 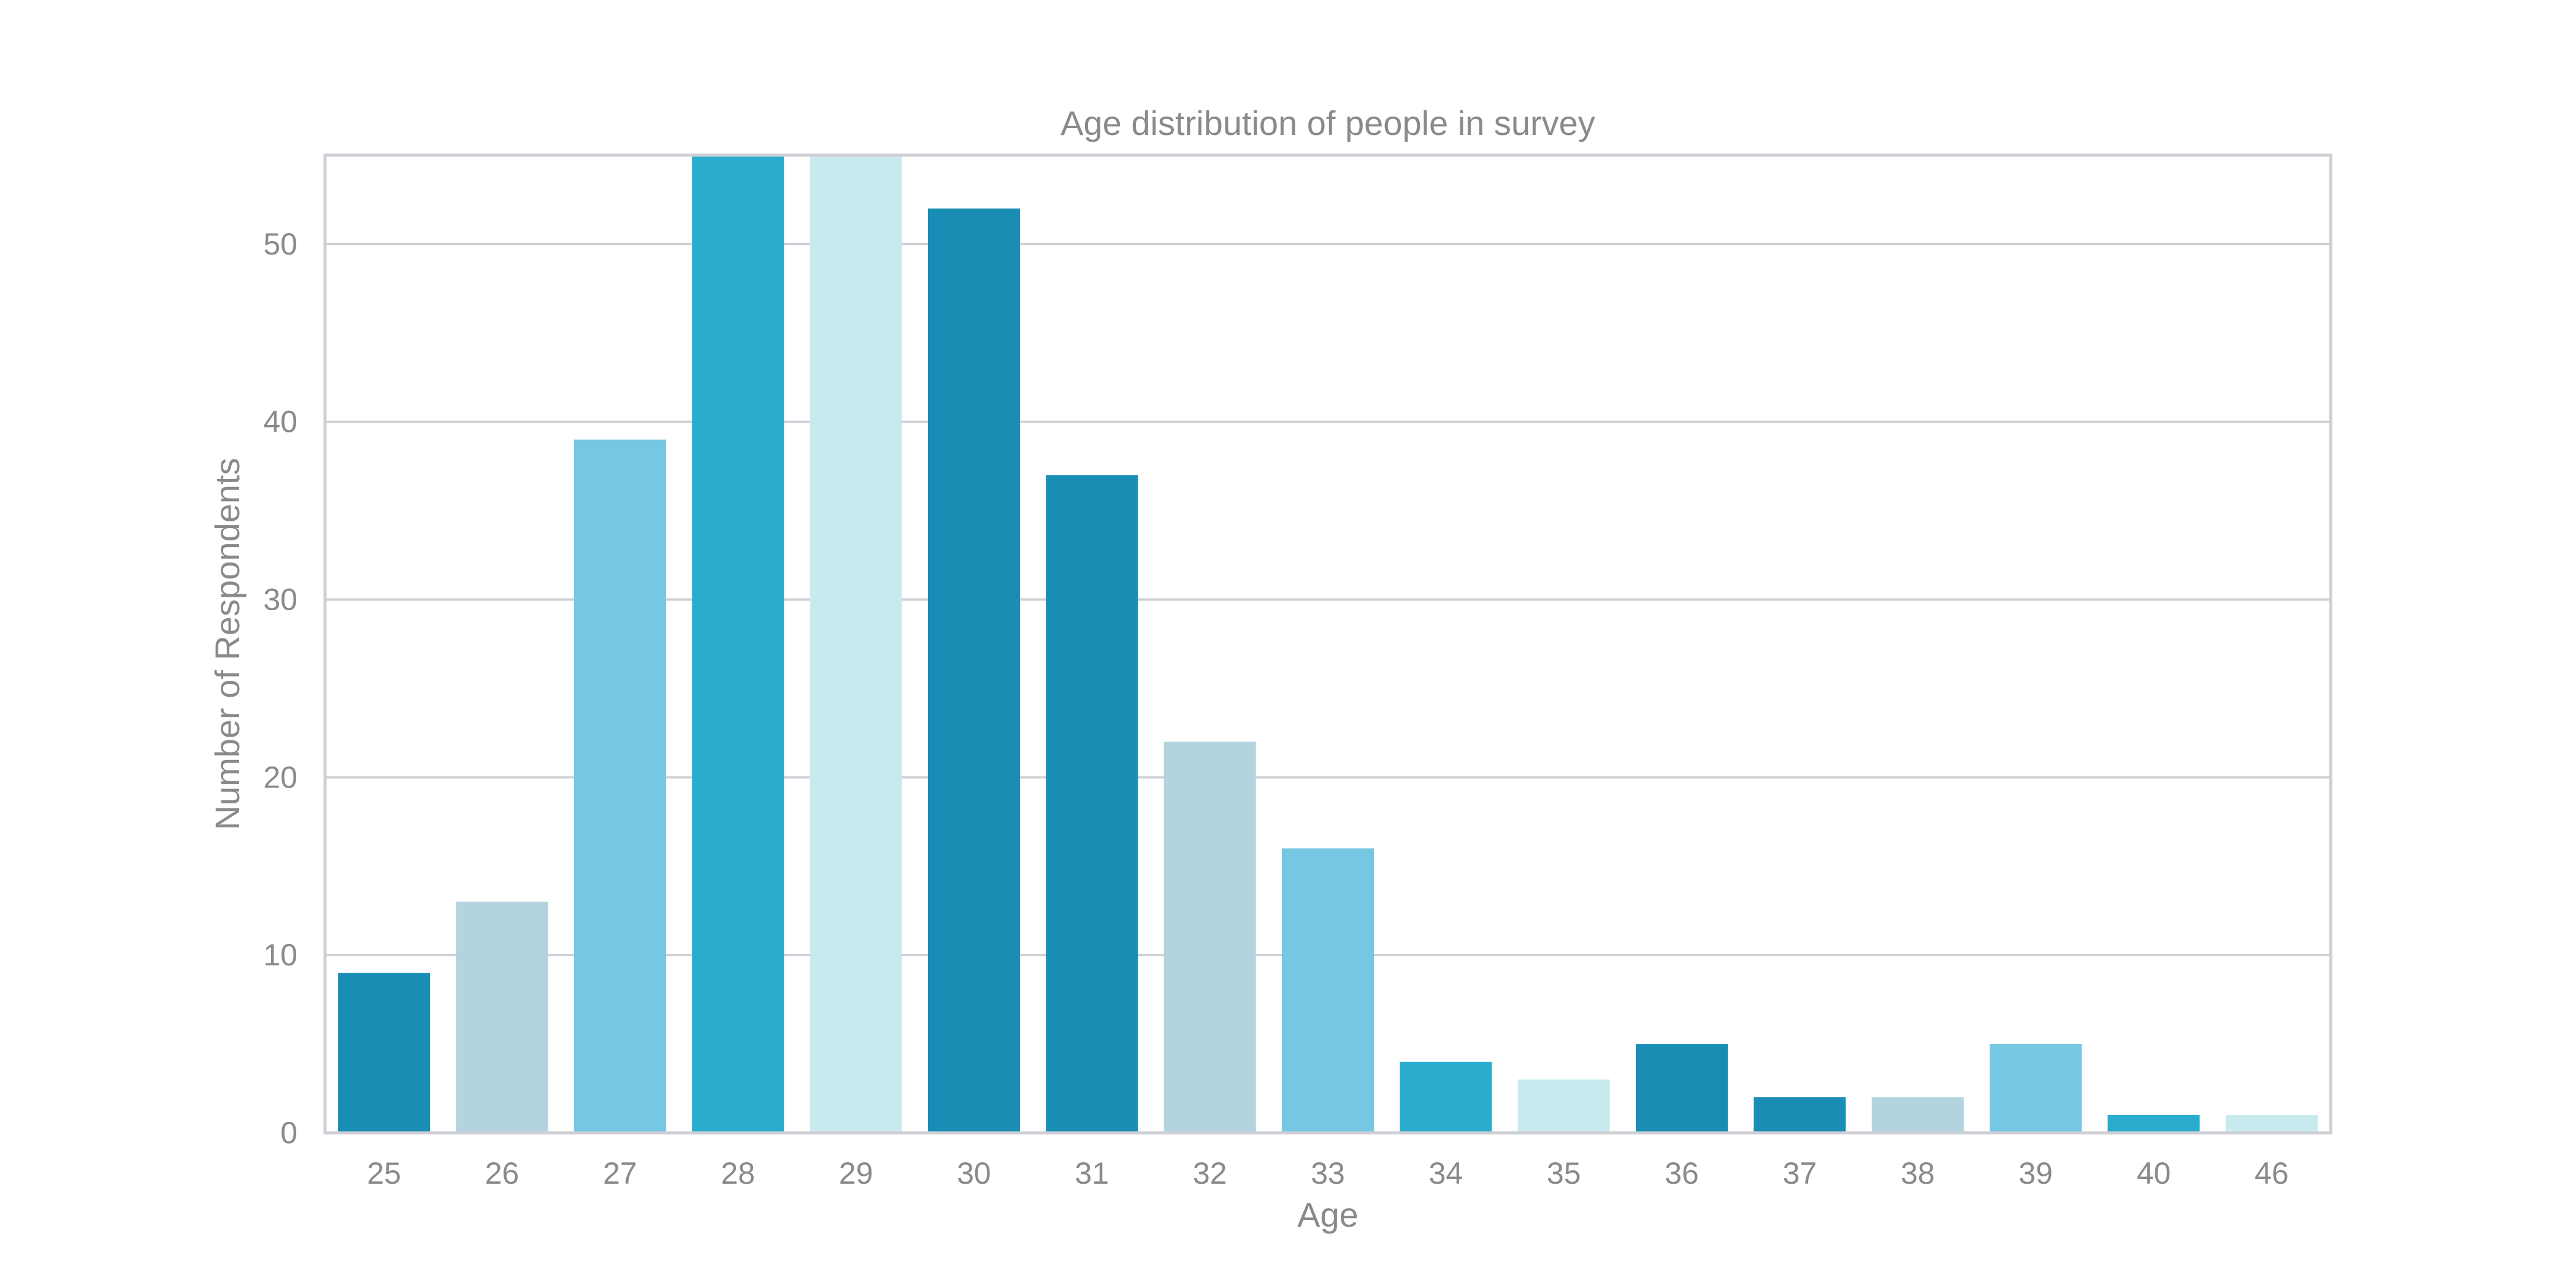 I want to click on x-tick-label: 37, so click(x=1800, y=1173).